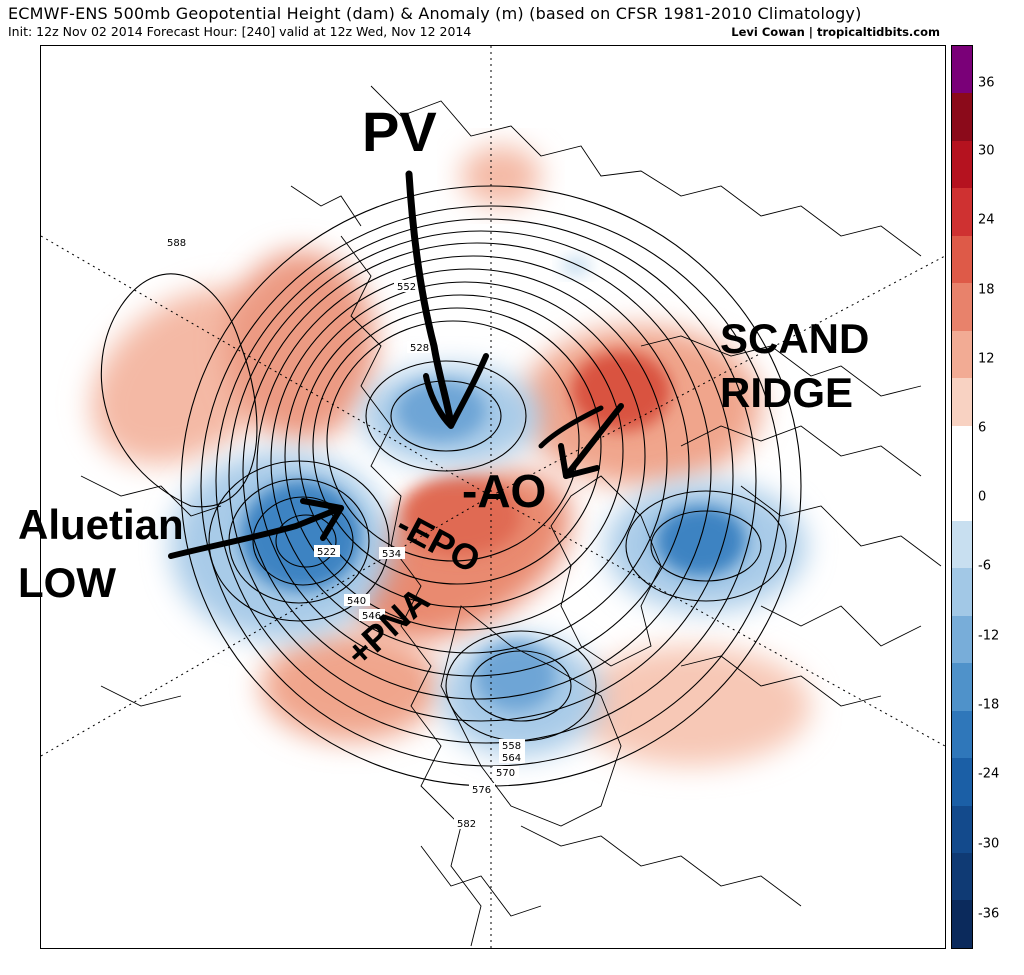 This screenshot has width=1024, height=975. What do you see at coordinates (406, 287) in the screenshot?
I see `contour-label-552: 552` at bounding box center [406, 287].